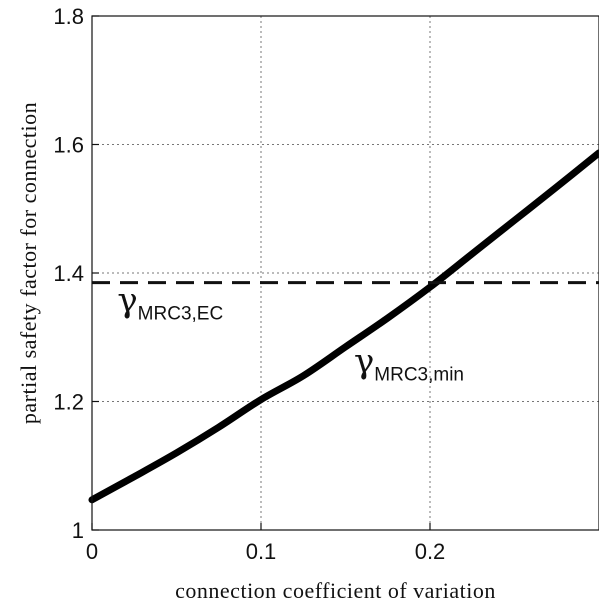 This screenshot has height=606, width=599. What do you see at coordinates (68, 402) in the screenshot?
I see `y-tick-label: 1.2` at bounding box center [68, 402].